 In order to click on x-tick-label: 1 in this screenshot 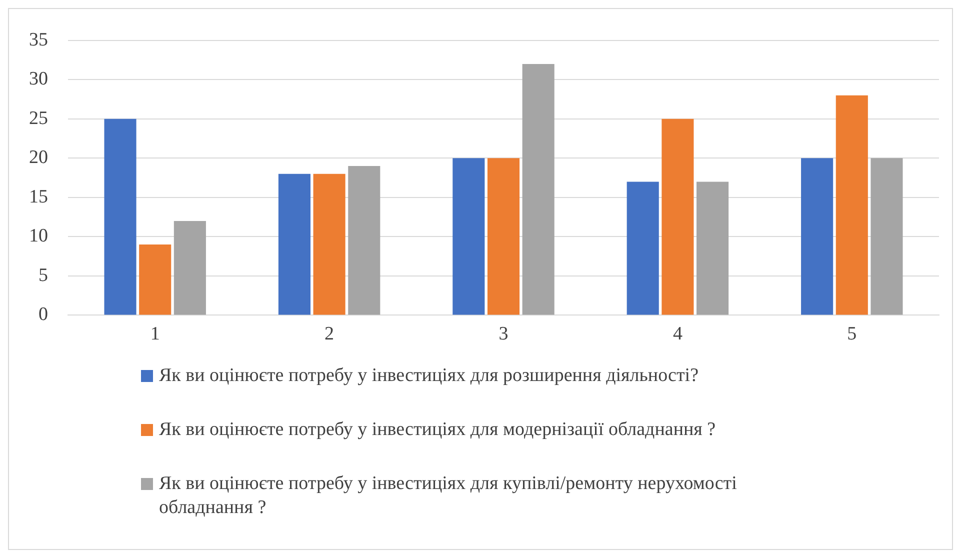, I will do `click(155, 334)`.